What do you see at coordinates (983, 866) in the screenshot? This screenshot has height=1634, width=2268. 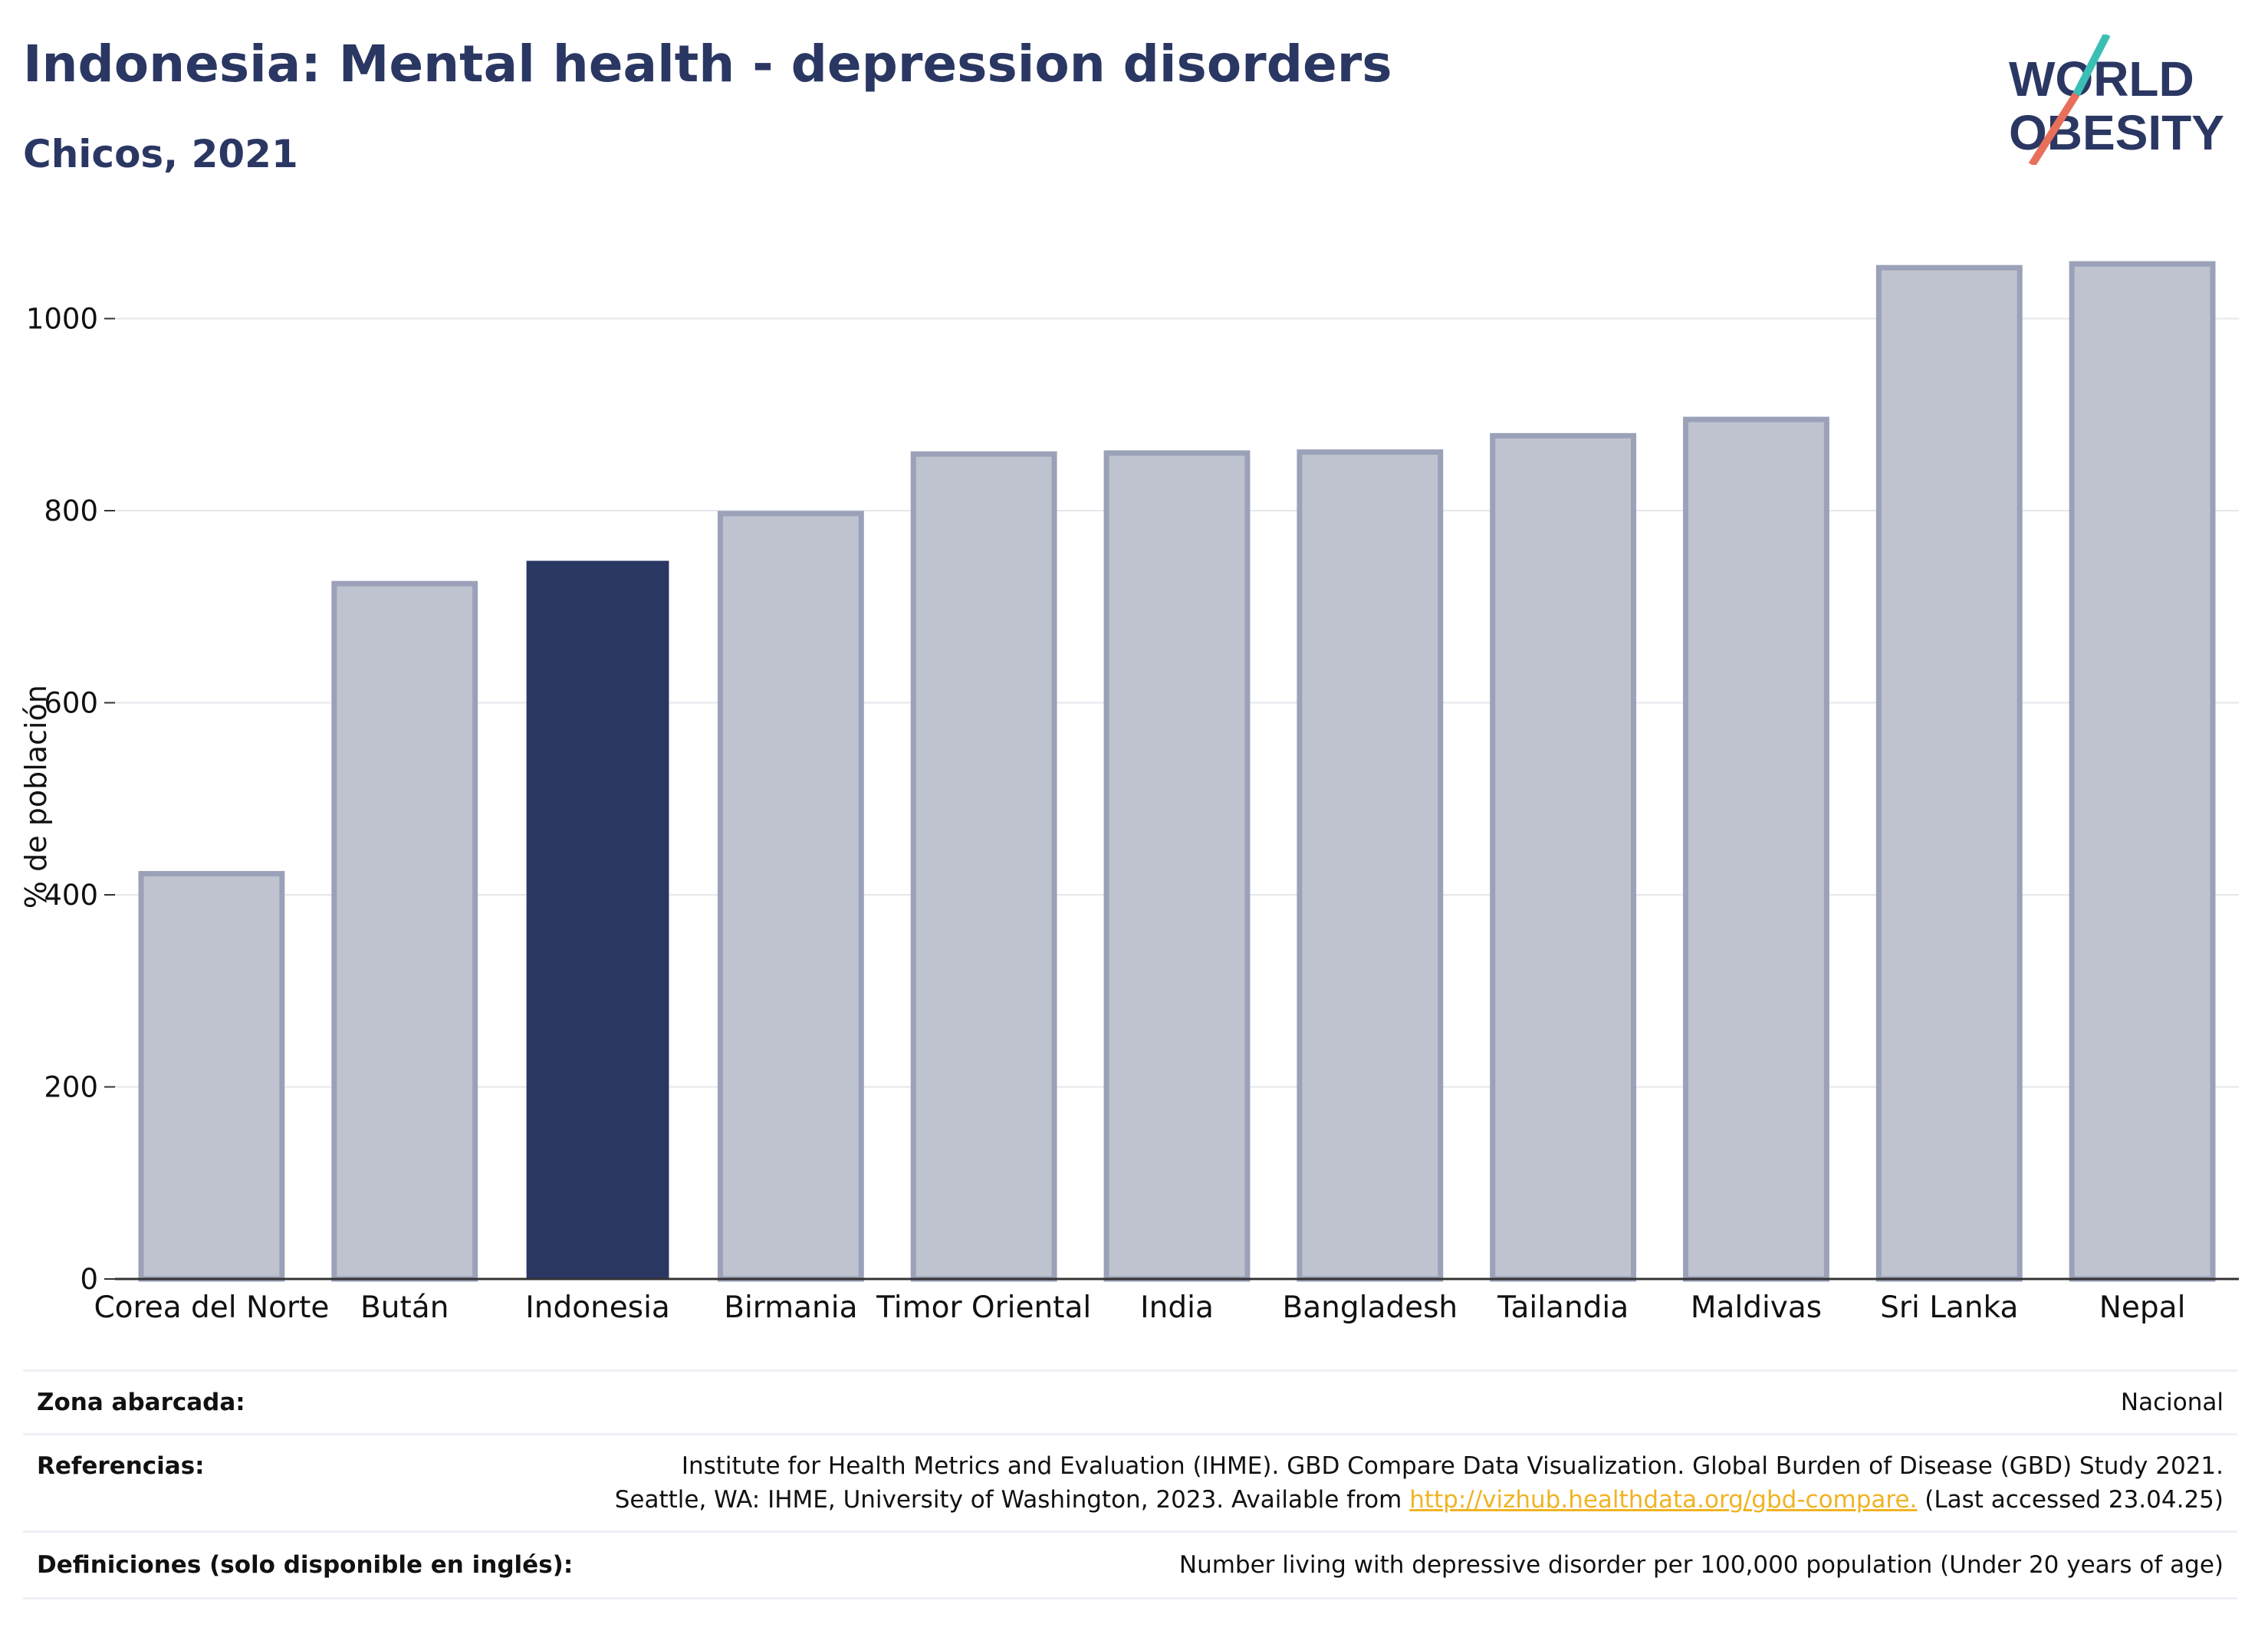 I see `bar-timor-oriental` at bounding box center [983, 866].